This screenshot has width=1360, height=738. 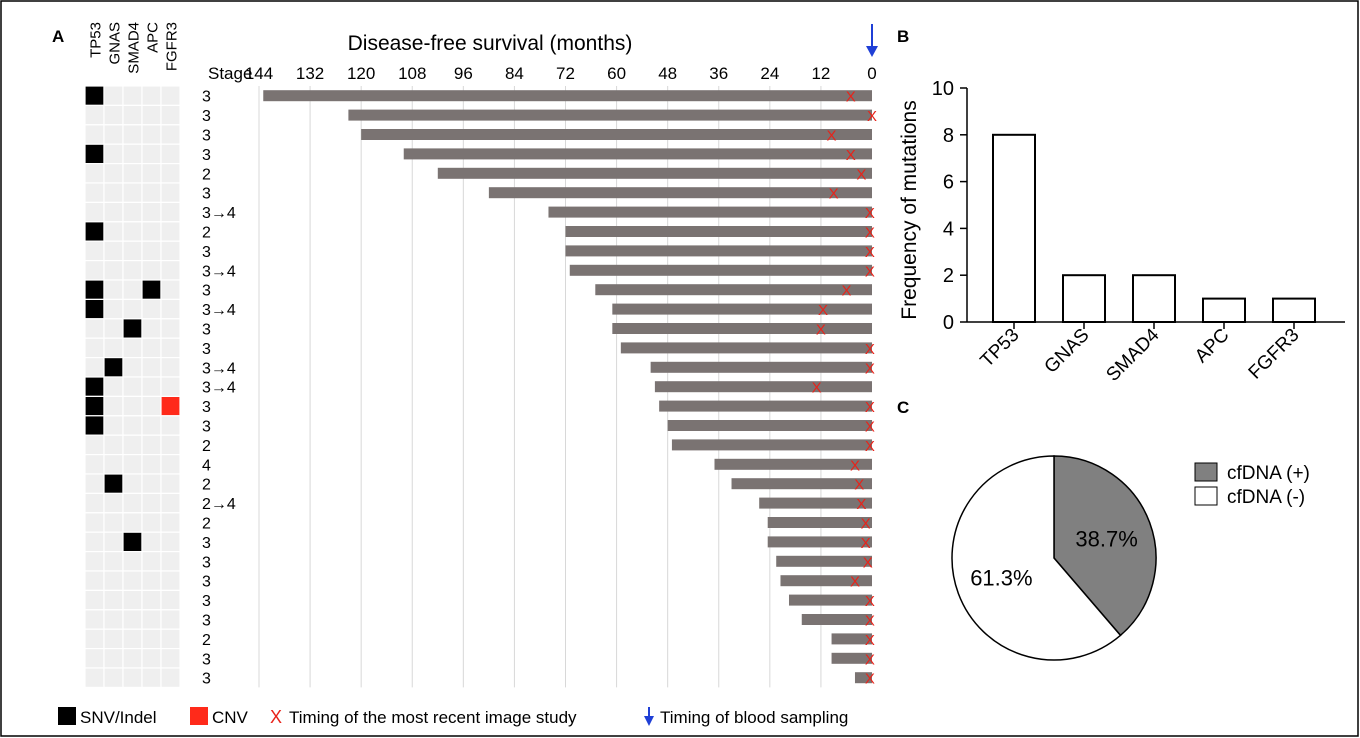 I want to click on gene-header-apc: APC, so click(x=153, y=37).